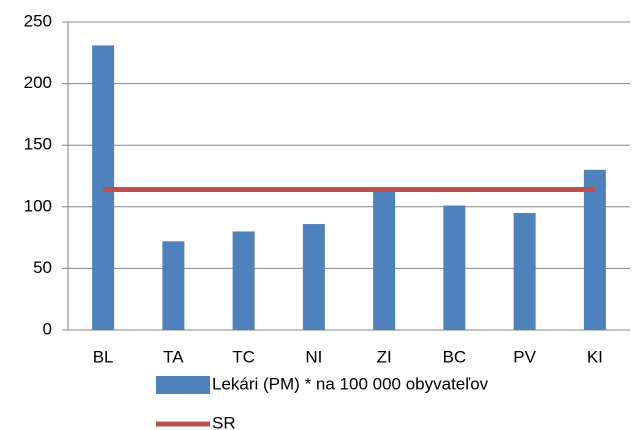 The image size is (632, 430). Describe the element at coordinates (183, 385) in the screenshot. I see `legend-swatch` at that location.